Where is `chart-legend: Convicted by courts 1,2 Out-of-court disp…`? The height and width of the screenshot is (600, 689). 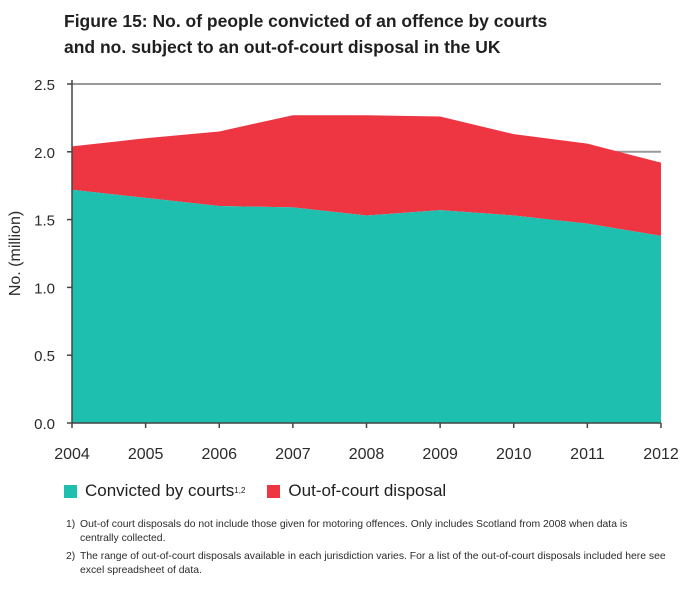
chart-legend: Convicted by courts 1,2 Out-of-court disp… is located at coordinates (266, 491).